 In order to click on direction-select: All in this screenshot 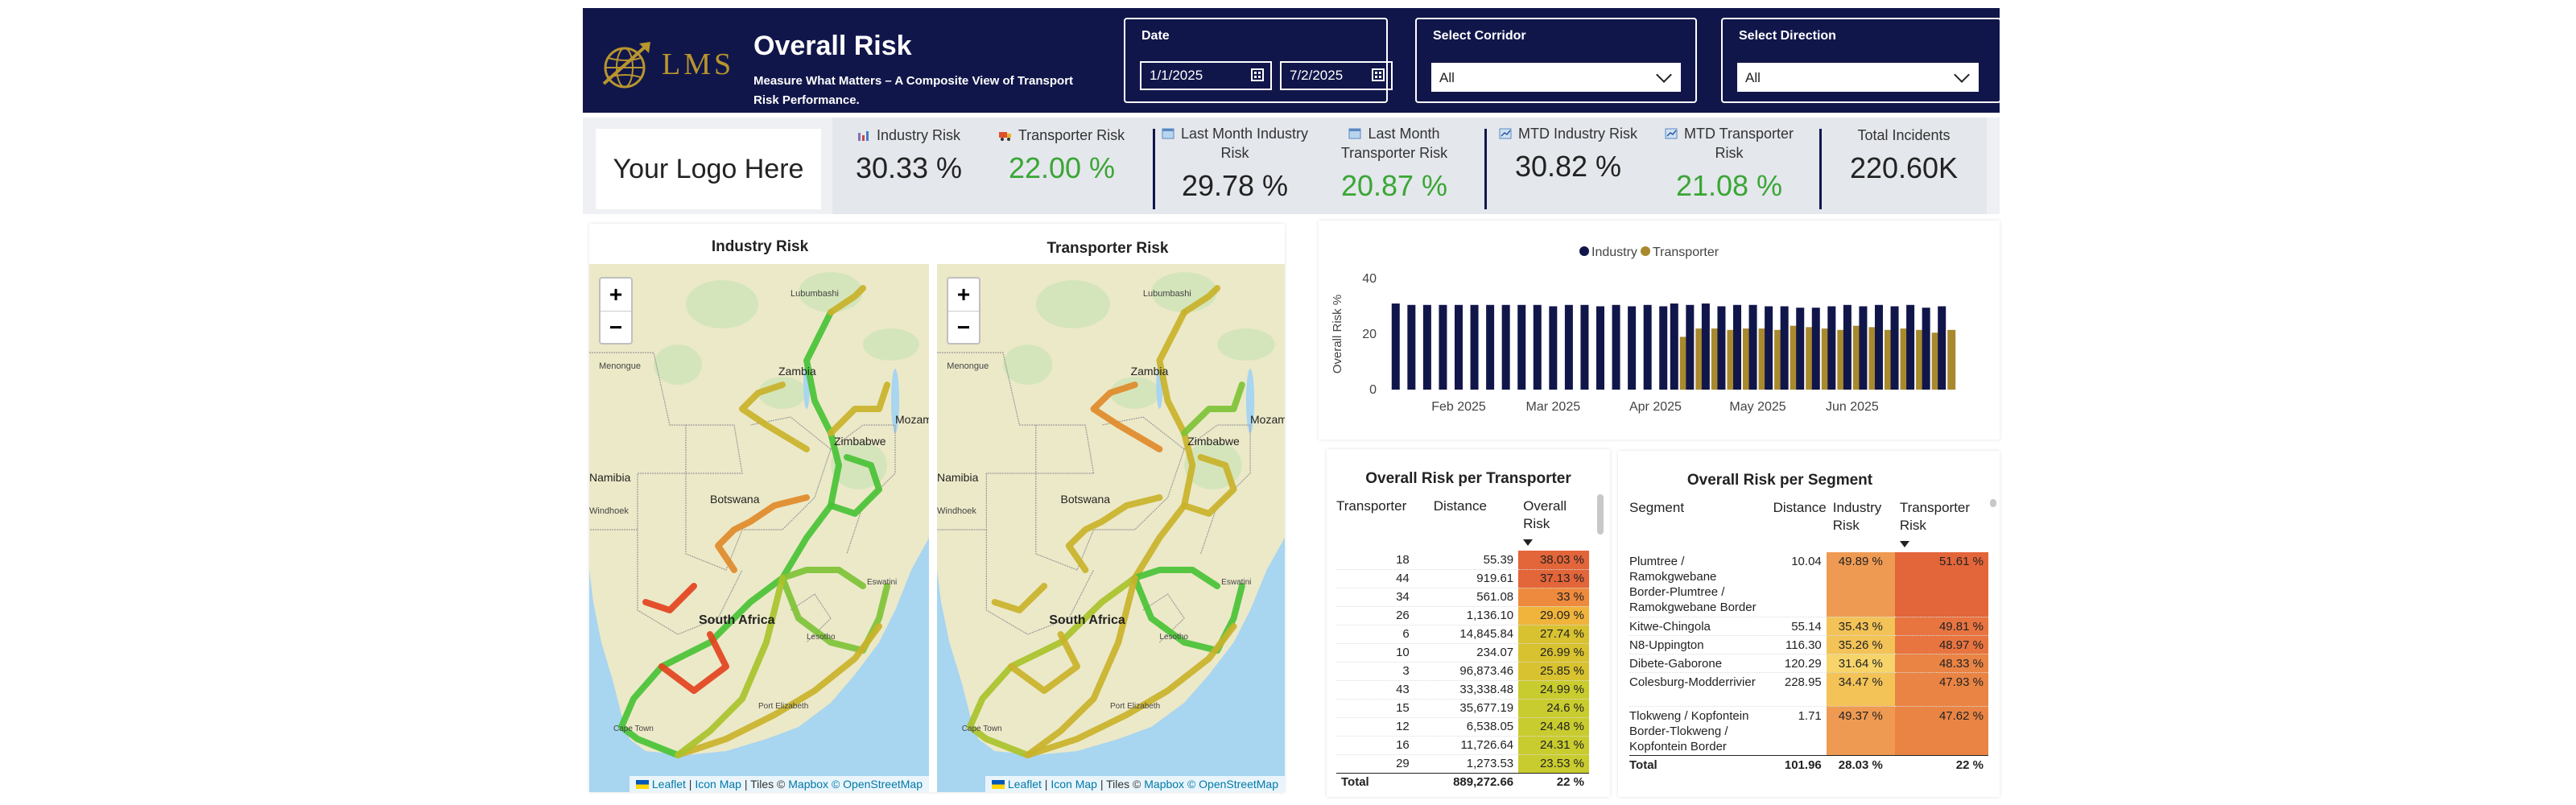, I will do `click(1858, 77)`.